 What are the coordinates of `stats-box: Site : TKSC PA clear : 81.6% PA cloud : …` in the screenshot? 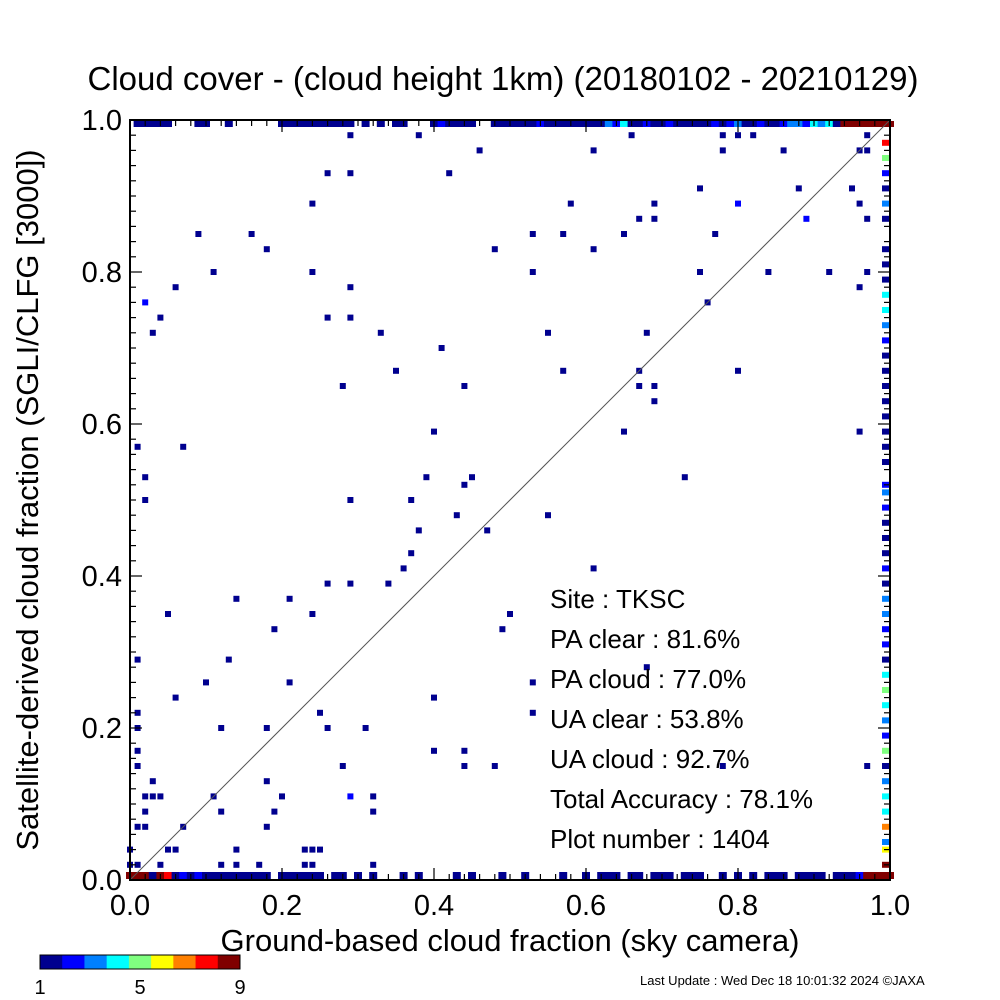 It's located at (681, 719).